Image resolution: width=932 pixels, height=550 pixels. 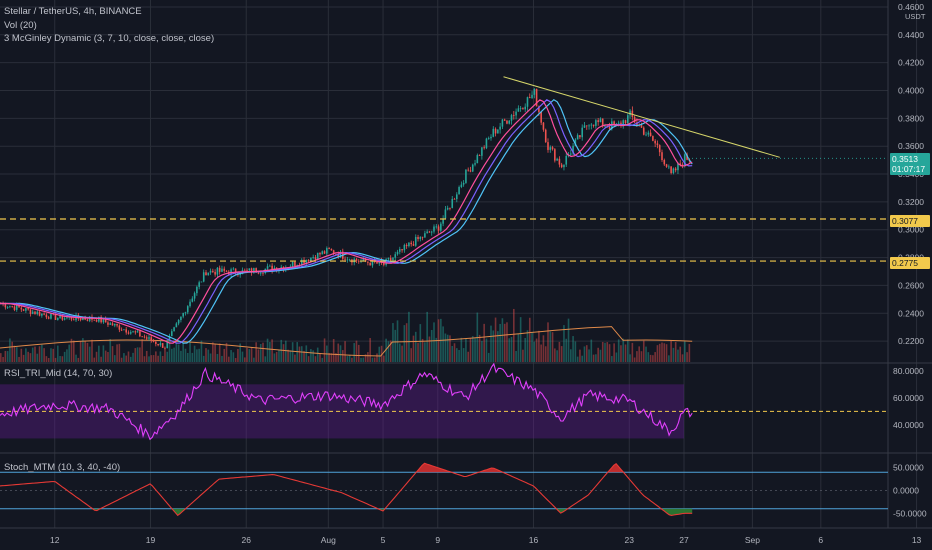 I want to click on price-tick-label: 0.3800, so click(x=911, y=118).